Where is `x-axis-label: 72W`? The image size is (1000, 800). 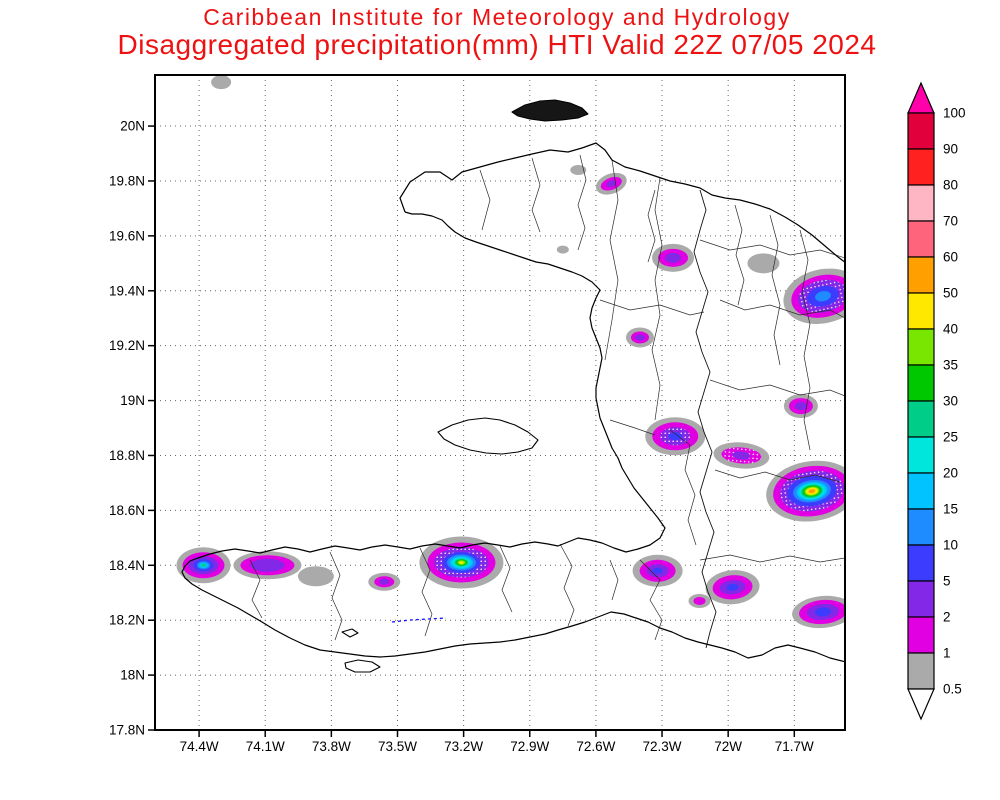 x-axis-label: 72W is located at coordinates (728, 746).